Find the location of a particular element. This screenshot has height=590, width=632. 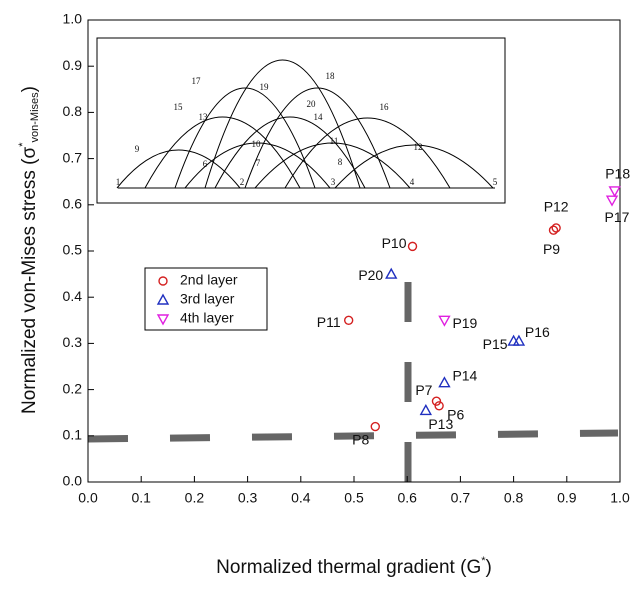

x-tick-label: 0.1 is located at coordinates (141, 498).